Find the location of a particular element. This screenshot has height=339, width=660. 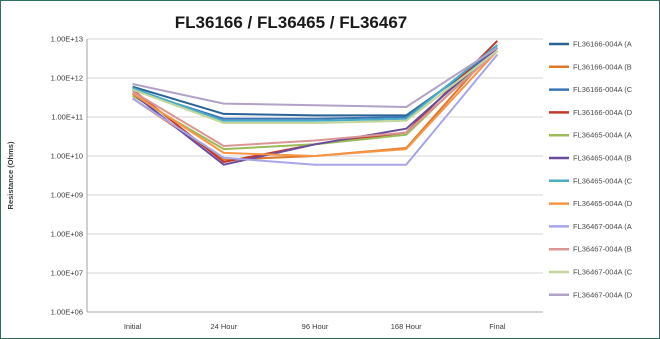

chart-title: FL36166 / FL36465 / FL36467 is located at coordinates (291, 22).